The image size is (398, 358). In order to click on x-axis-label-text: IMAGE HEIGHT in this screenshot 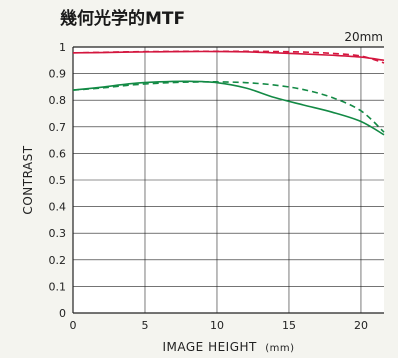, I will do `click(209, 347)`.